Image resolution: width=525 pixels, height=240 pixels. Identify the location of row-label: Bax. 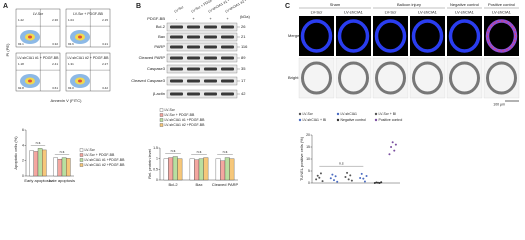
(161, 36).